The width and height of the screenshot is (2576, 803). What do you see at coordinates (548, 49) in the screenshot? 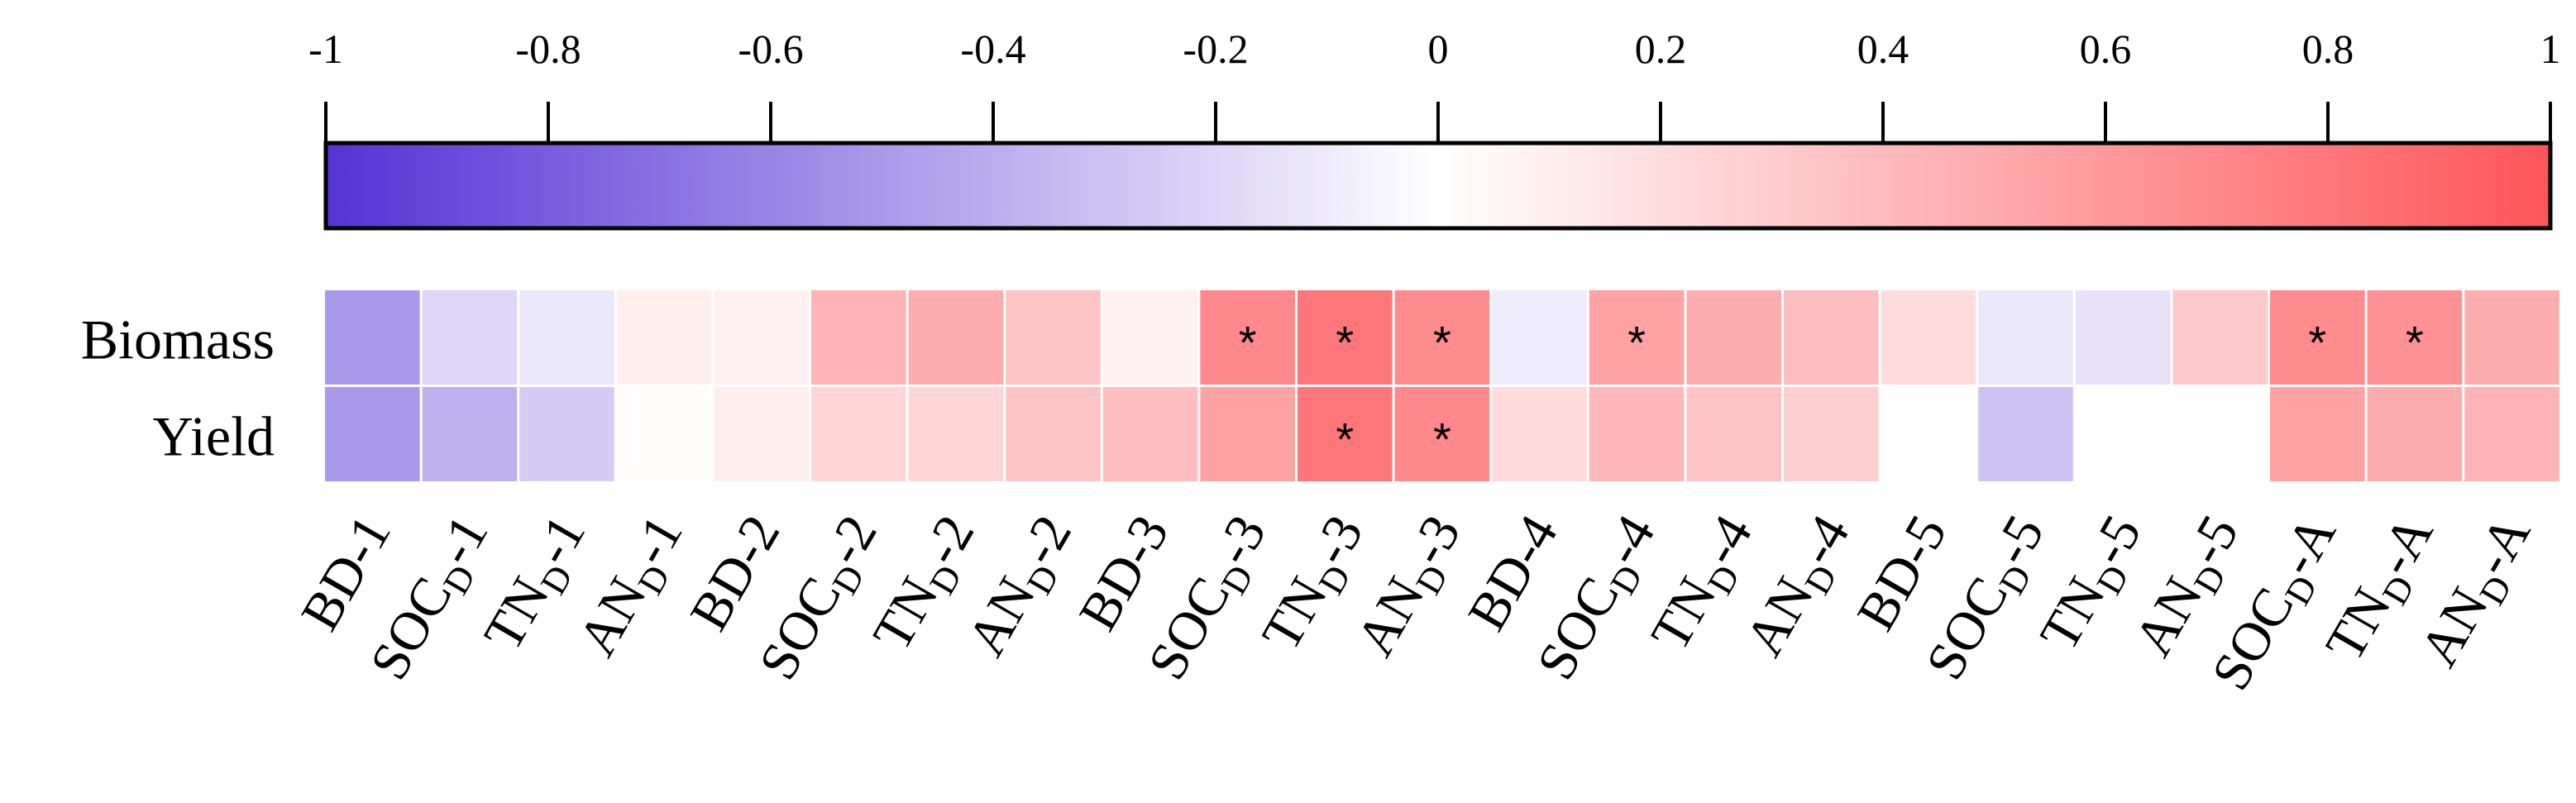
I see `colorbar-tick-label: -0.8` at bounding box center [548, 49].